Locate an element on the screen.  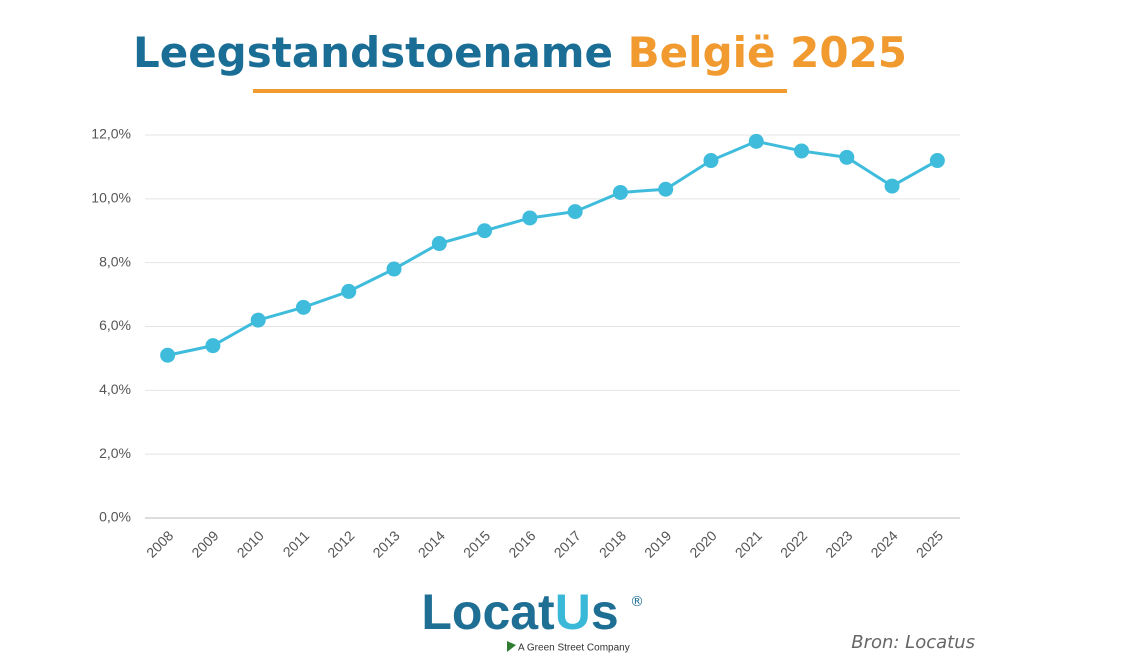
y-tick-label: 6,0% is located at coordinates (115, 325).